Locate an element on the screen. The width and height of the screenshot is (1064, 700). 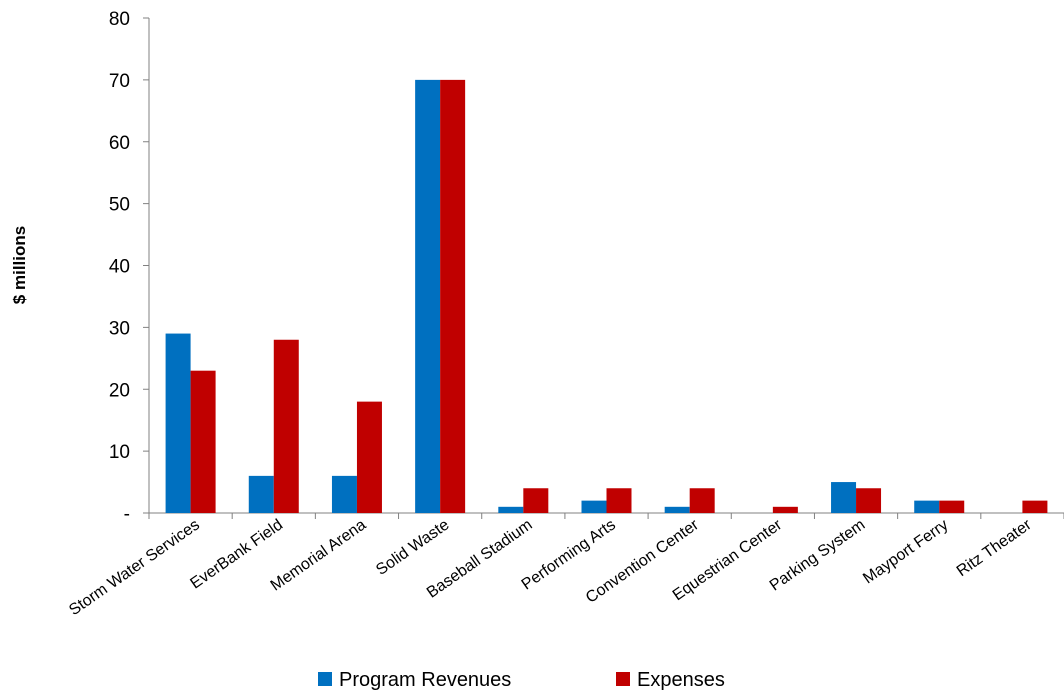
y-axis-label: $ millions is located at coordinates (19, 265).